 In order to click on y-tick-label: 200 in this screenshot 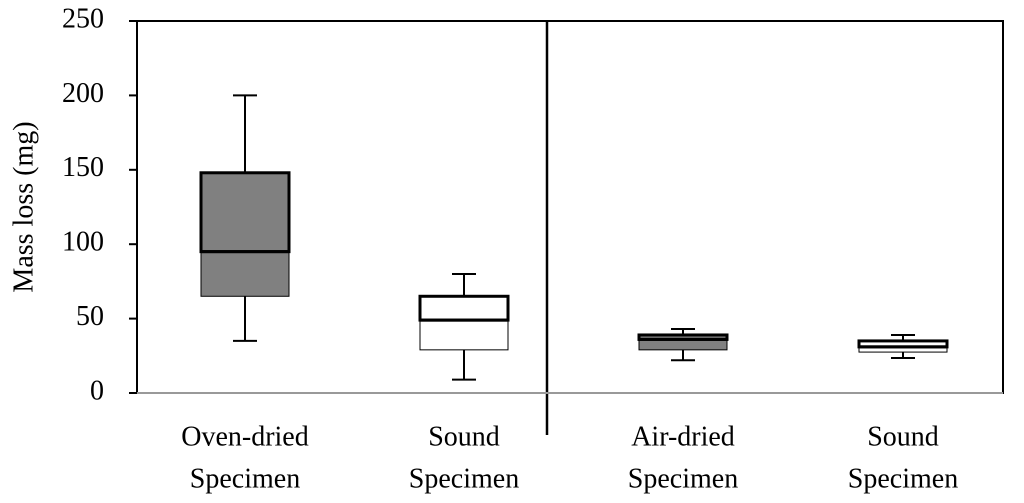, I will do `click(83, 93)`.